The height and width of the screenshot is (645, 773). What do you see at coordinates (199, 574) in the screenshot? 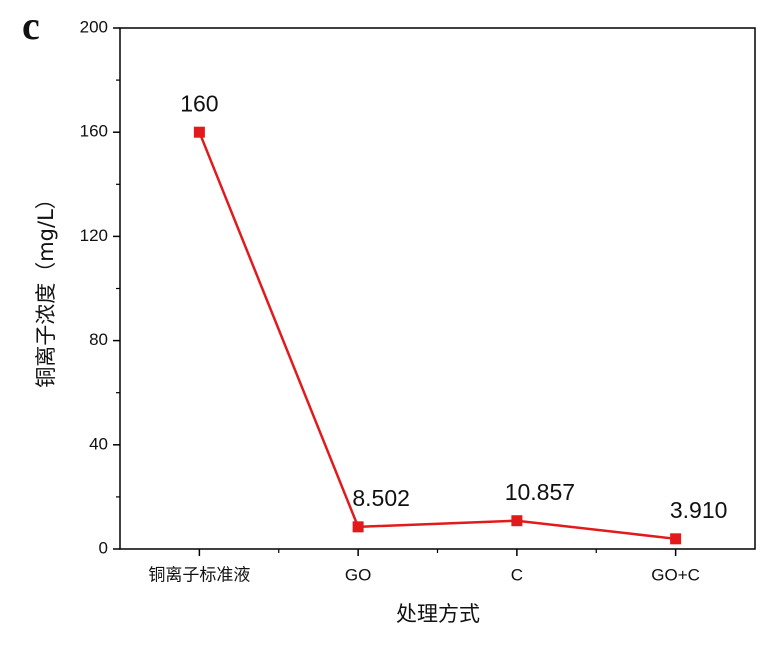
I see `x-tick-label: 铜离子标准液` at bounding box center [199, 574].